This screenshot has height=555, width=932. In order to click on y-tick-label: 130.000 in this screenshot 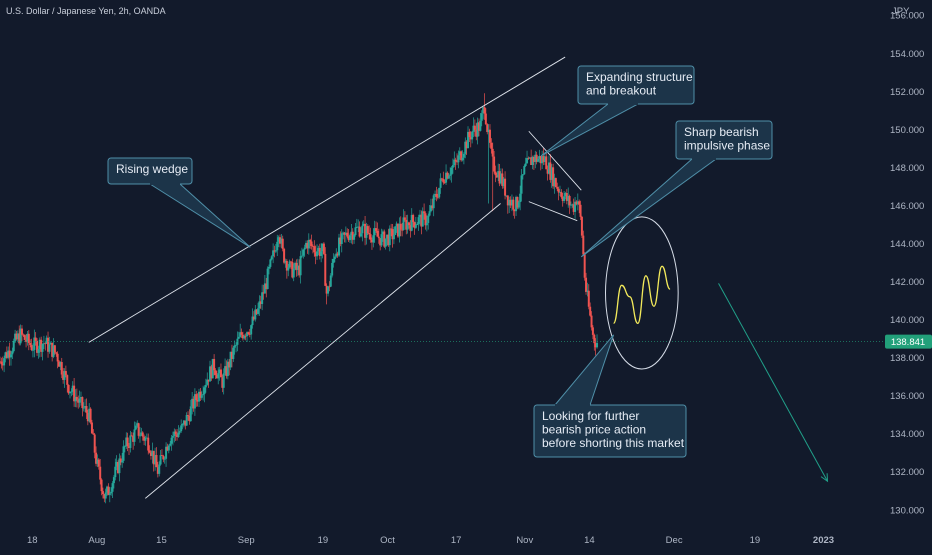, I will do `click(907, 510)`.